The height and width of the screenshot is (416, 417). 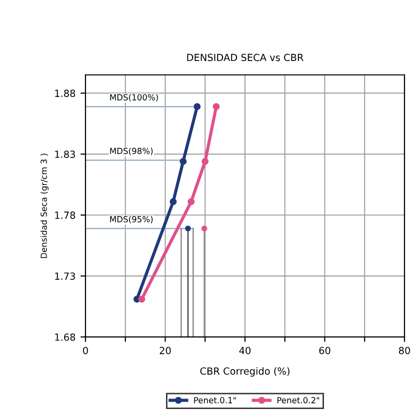 What do you see at coordinates (324, 350) in the screenshot?
I see `x-tick-label: 60` at bounding box center [324, 350].